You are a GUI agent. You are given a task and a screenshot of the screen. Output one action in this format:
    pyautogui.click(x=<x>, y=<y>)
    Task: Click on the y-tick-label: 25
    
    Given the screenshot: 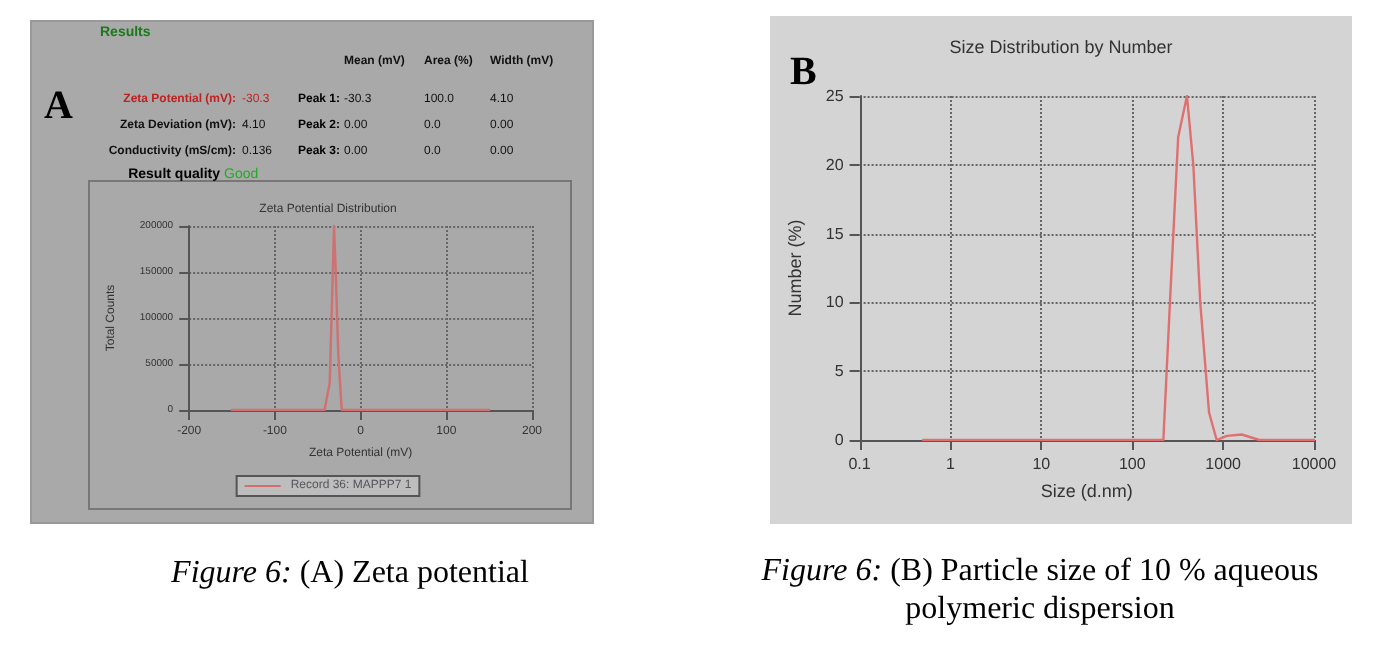 What is the action you would take?
    pyautogui.click(x=835, y=96)
    